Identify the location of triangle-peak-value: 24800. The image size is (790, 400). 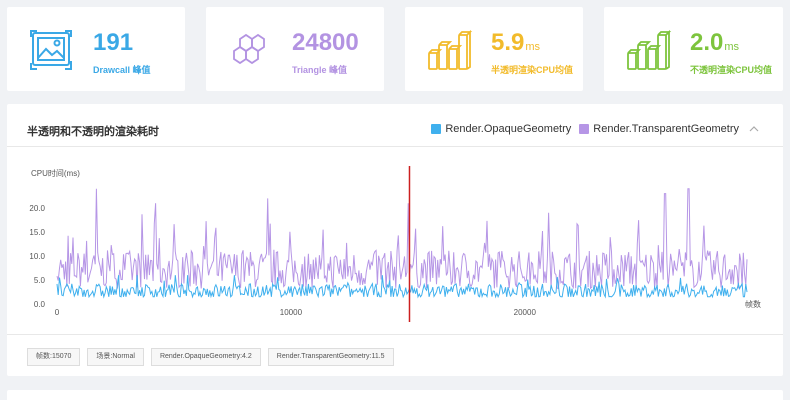
(325, 42).